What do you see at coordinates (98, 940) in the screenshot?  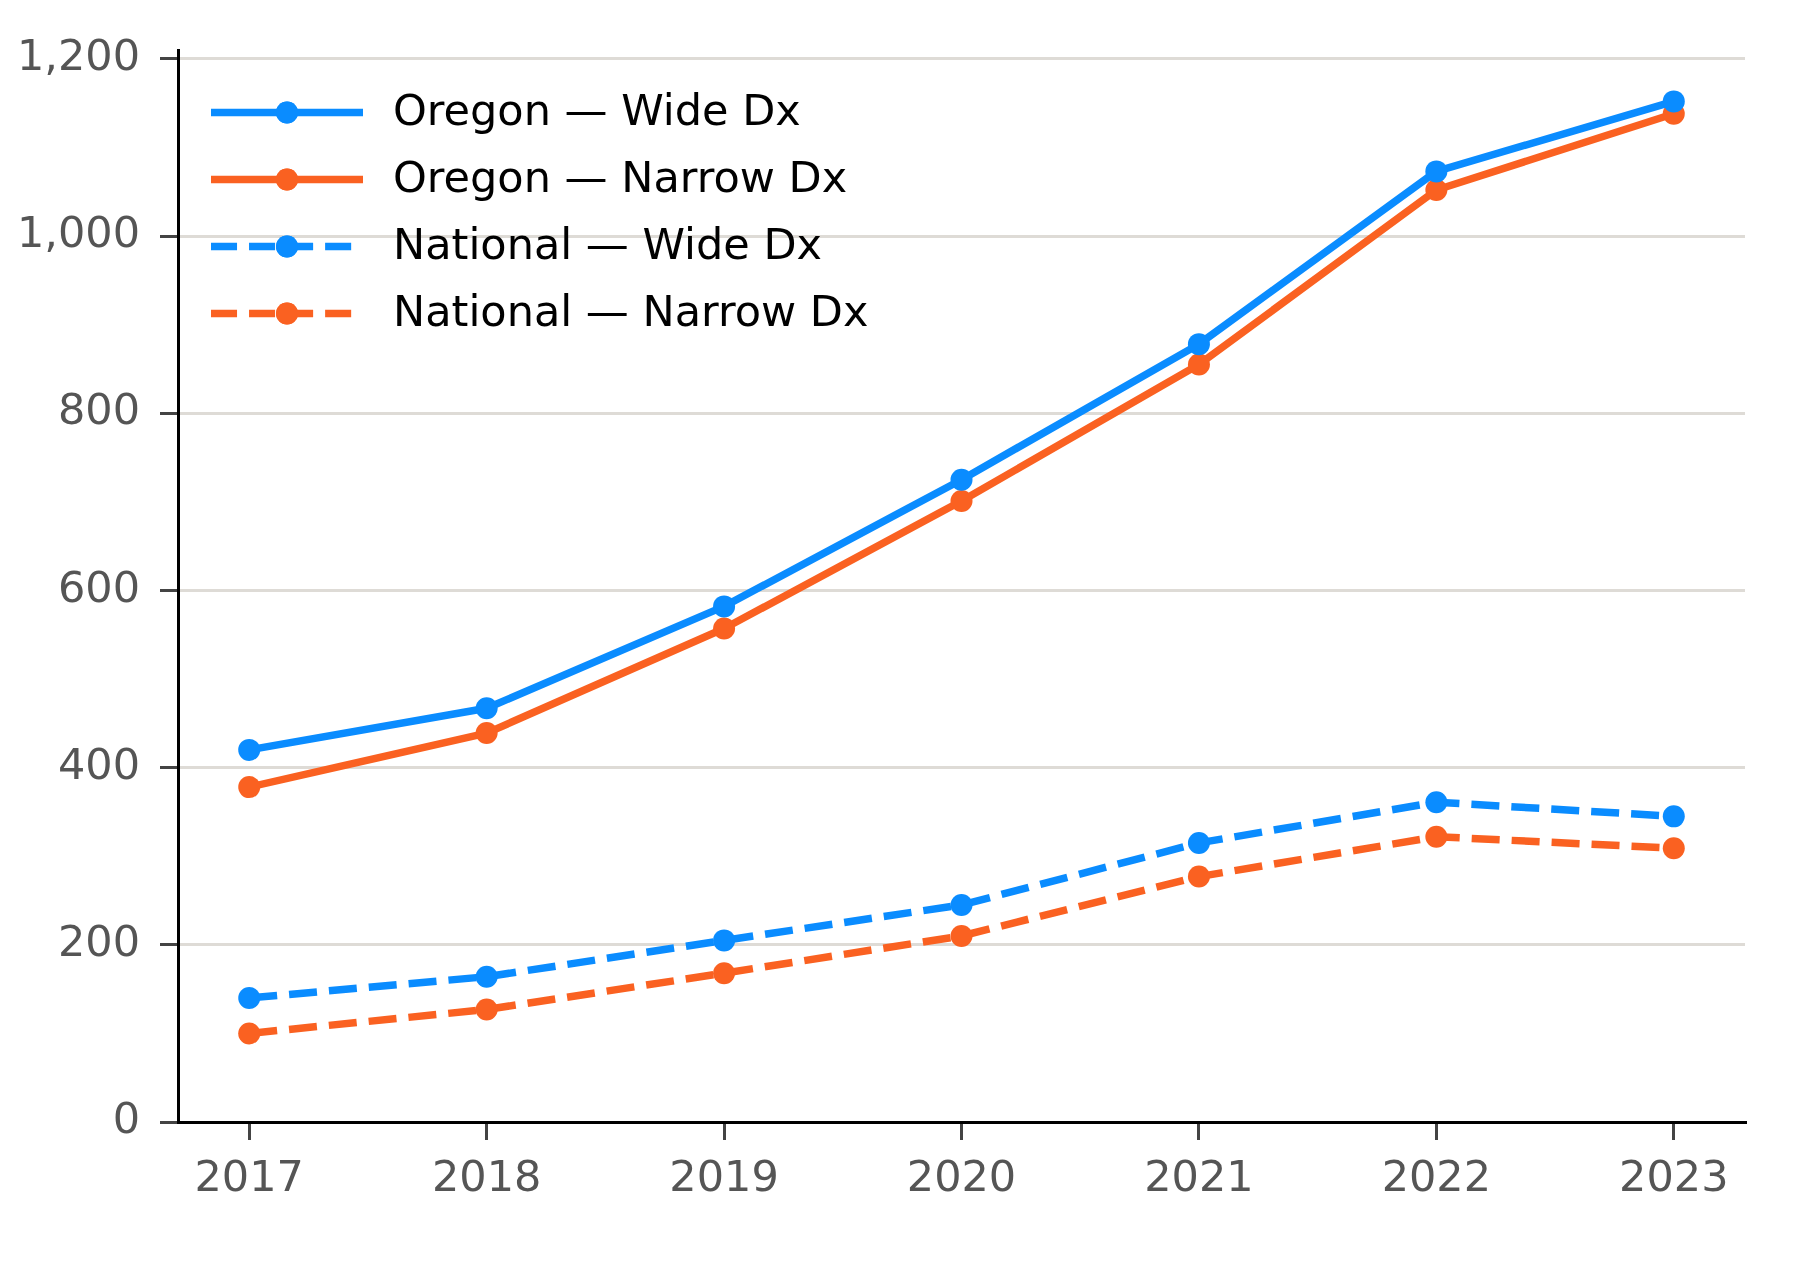 I see `y-tick-label: 200` at bounding box center [98, 940].